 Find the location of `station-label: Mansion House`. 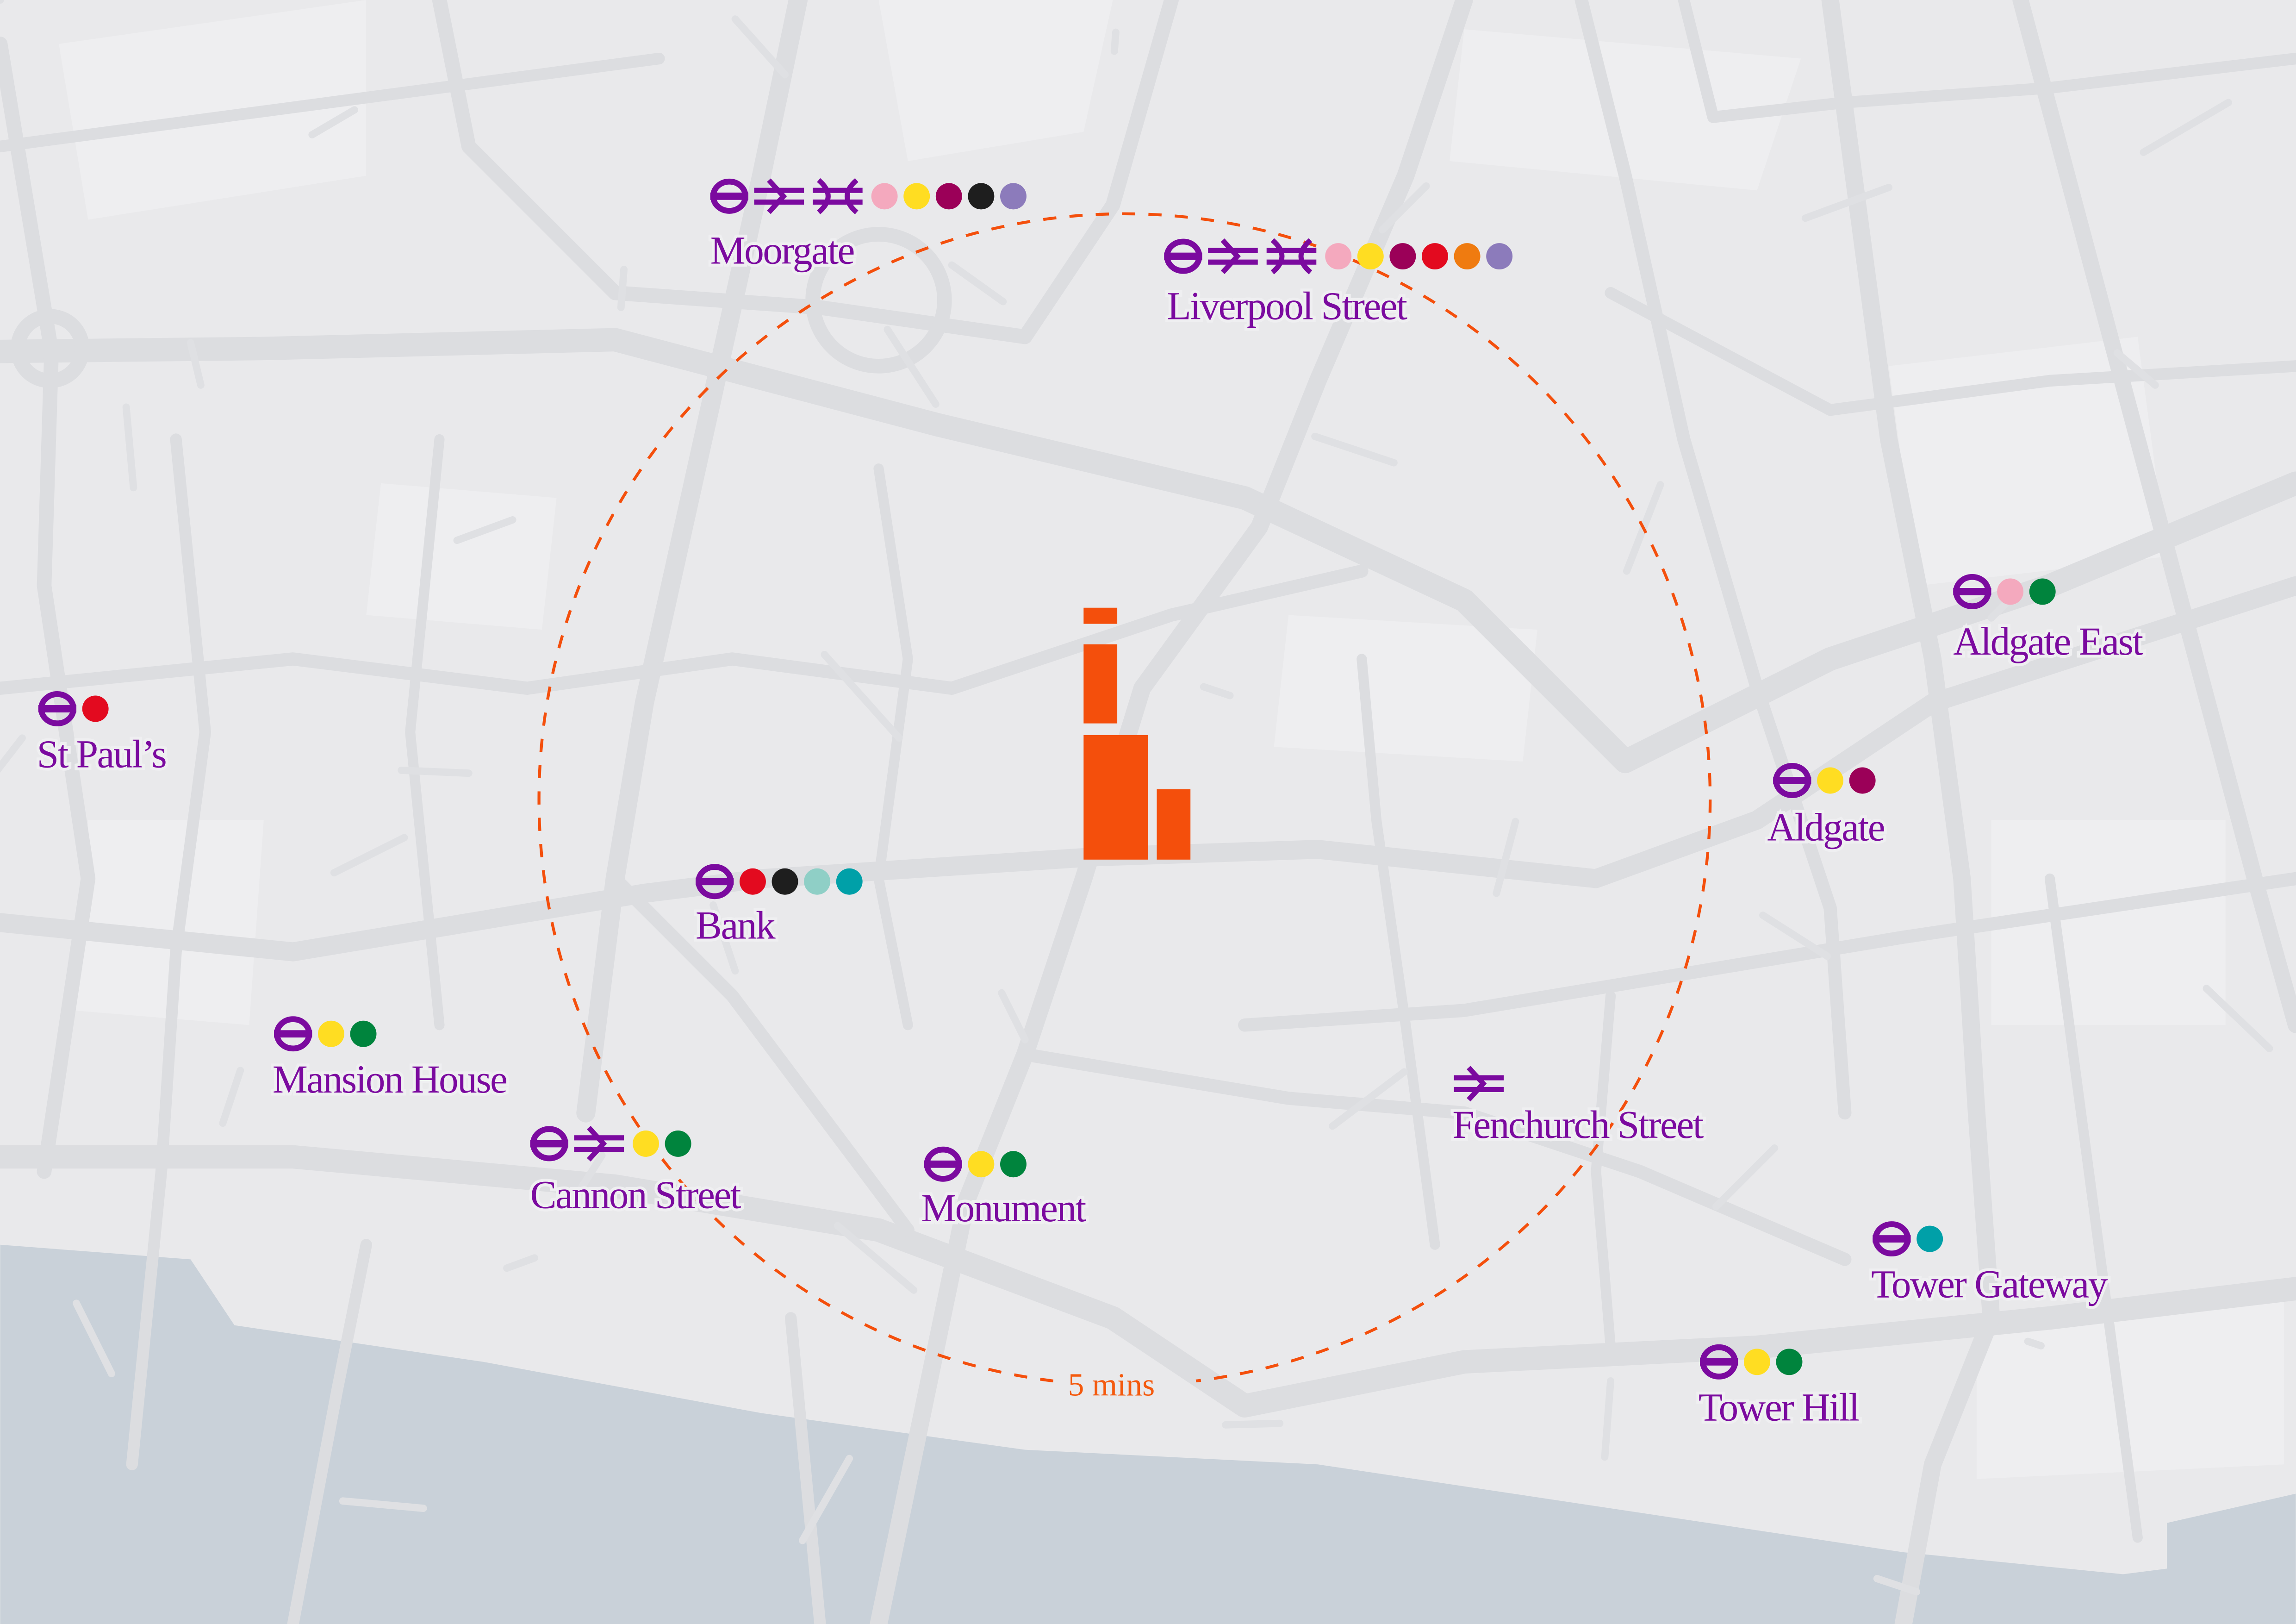

station-label: Mansion House is located at coordinates (390, 1079).